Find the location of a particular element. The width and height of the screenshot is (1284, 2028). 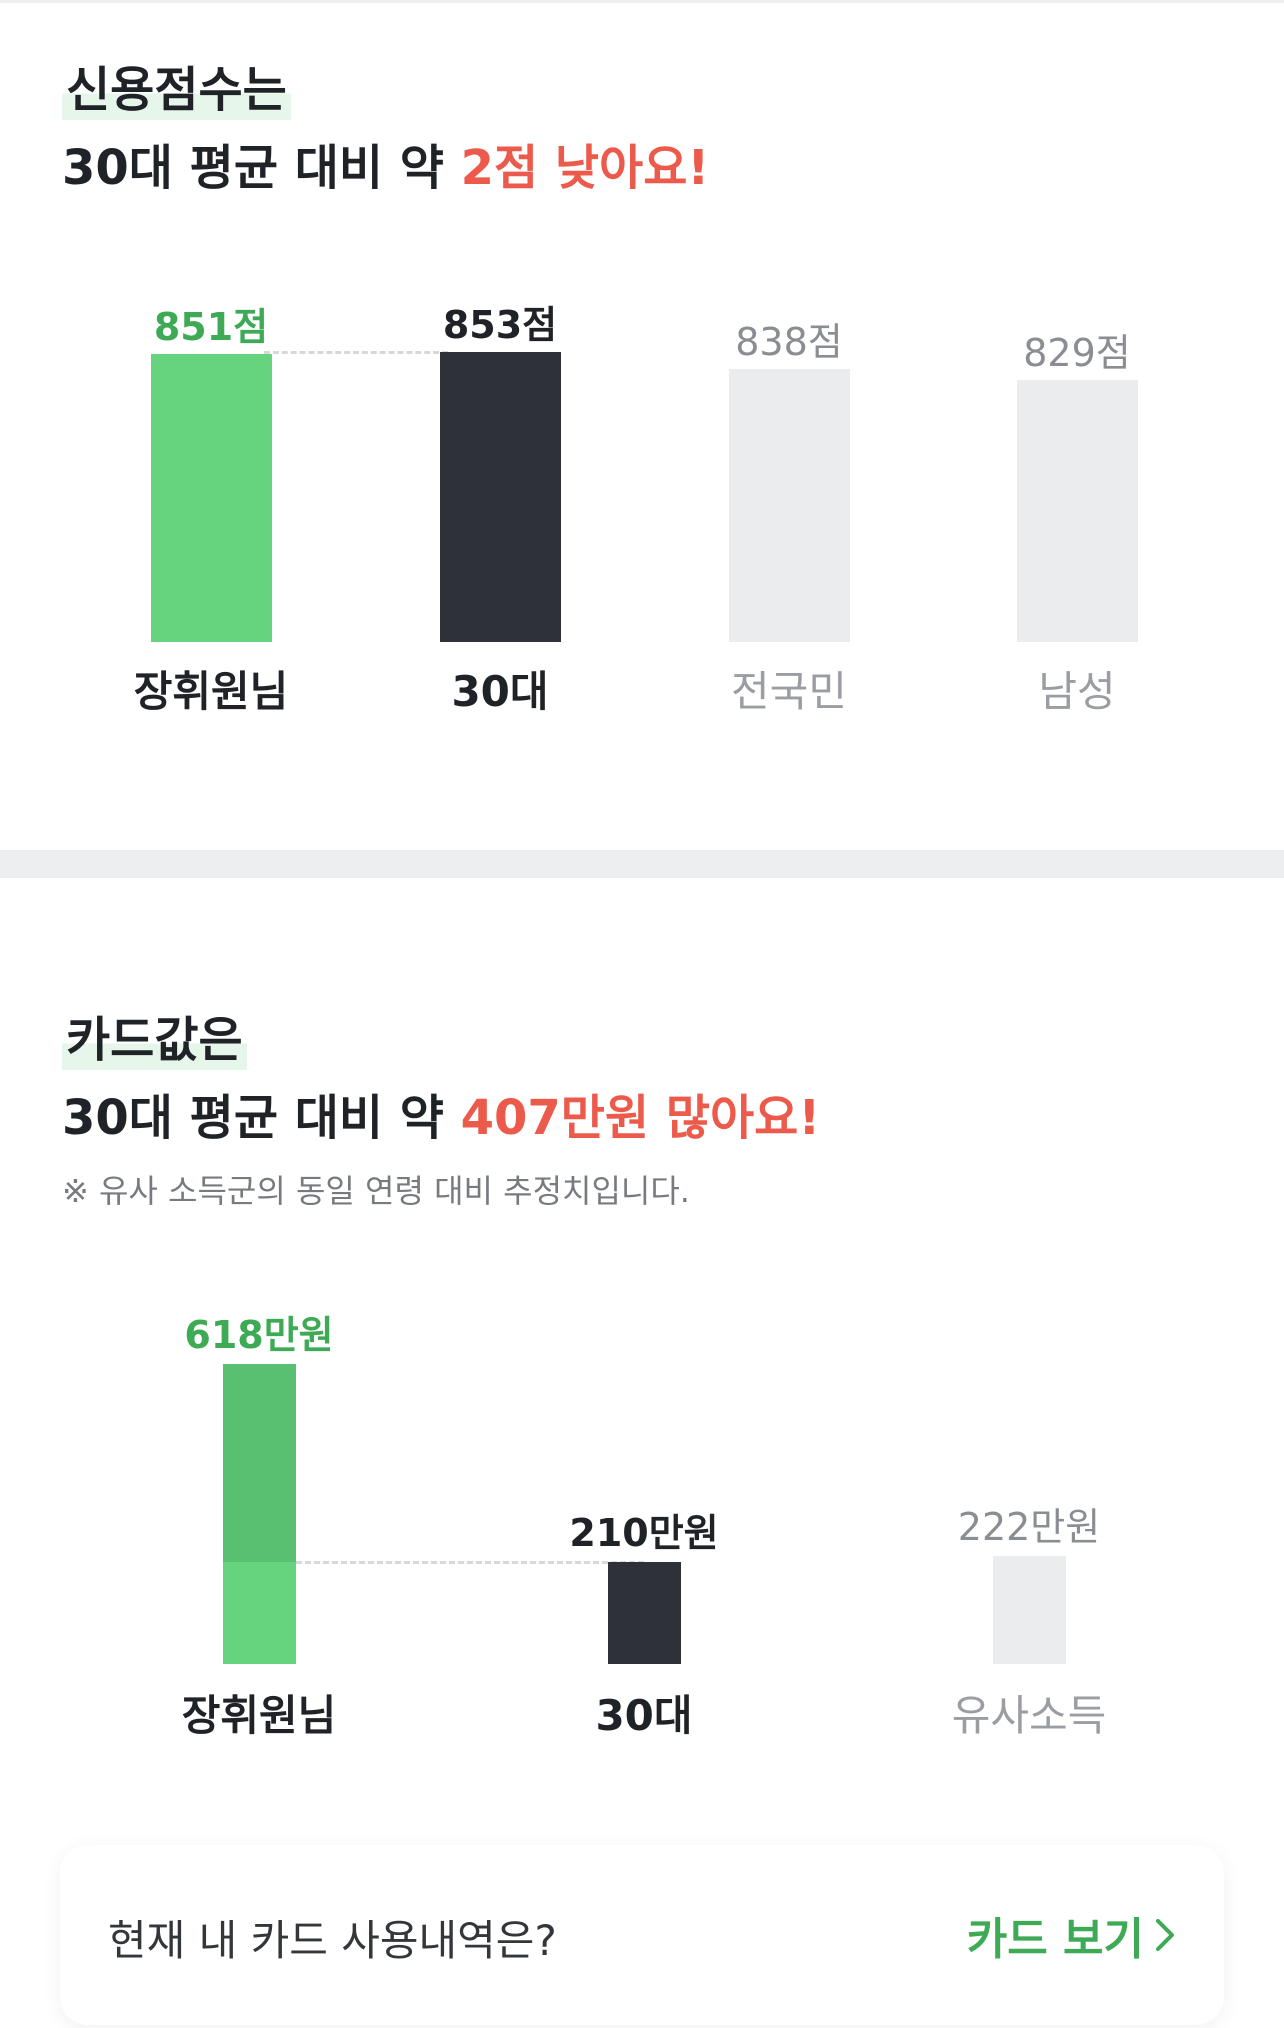

bar-excess is located at coordinates (259, 1463).